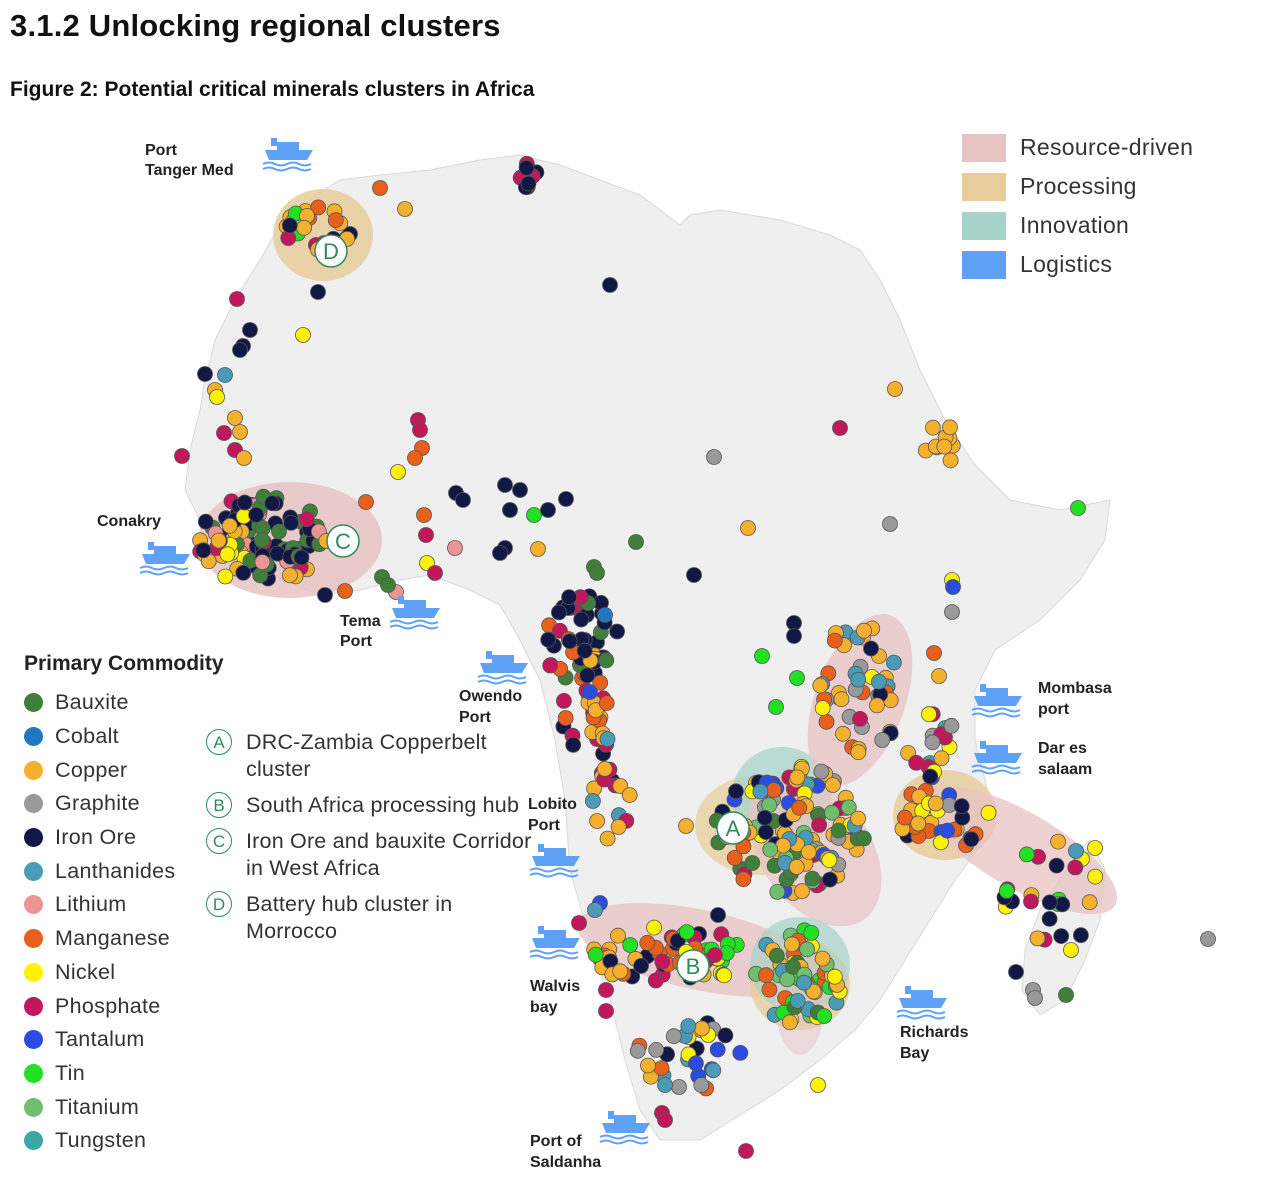 This screenshot has height=1194, width=1284. I want to click on port-label-tema-1: Tema, so click(360, 621).